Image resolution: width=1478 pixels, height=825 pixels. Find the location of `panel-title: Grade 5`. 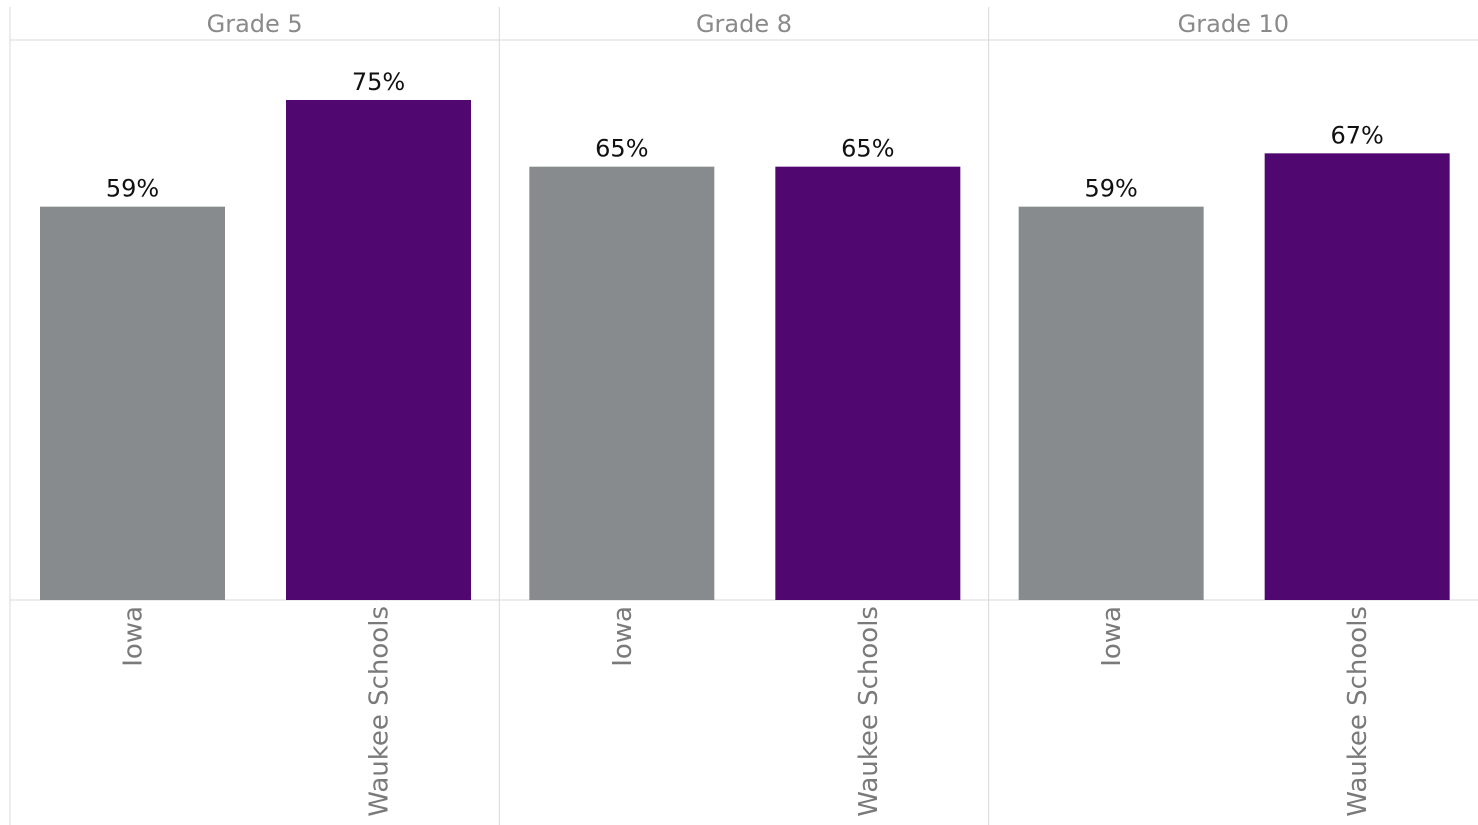

panel-title: Grade 5 is located at coordinates (255, 24).